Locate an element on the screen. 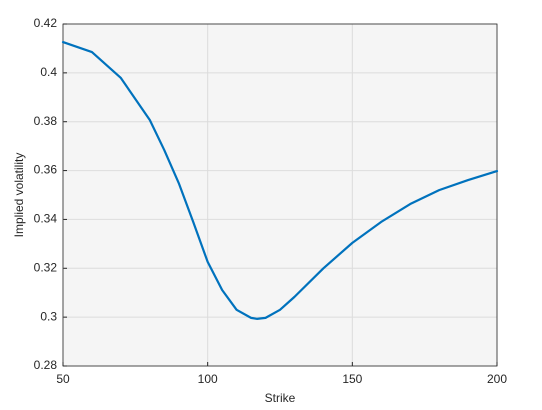 The width and height of the screenshot is (542, 410). y-tick-label: 0.4 is located at coordinates (48, 72).